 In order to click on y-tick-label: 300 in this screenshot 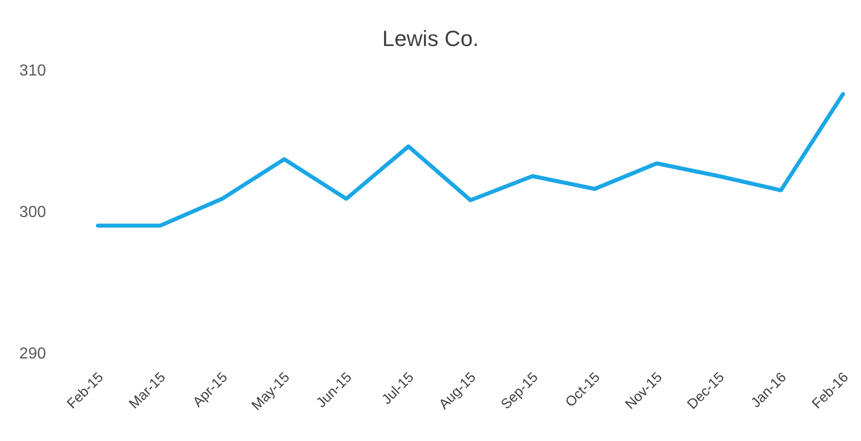, I will do `click(32, 213)`.